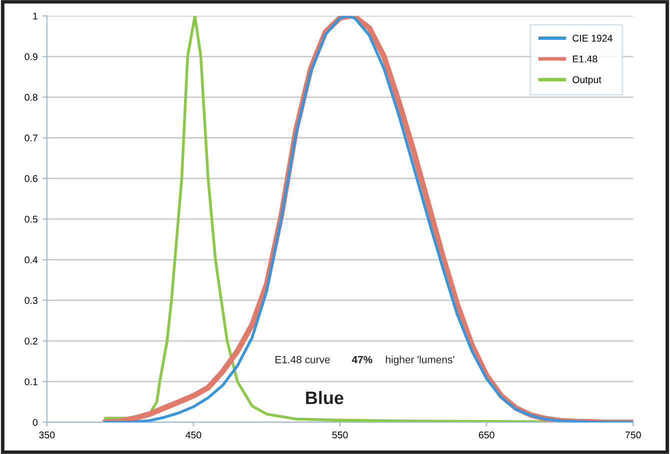  I want to click on y-tick-label: 0.7, so click(31, 138).